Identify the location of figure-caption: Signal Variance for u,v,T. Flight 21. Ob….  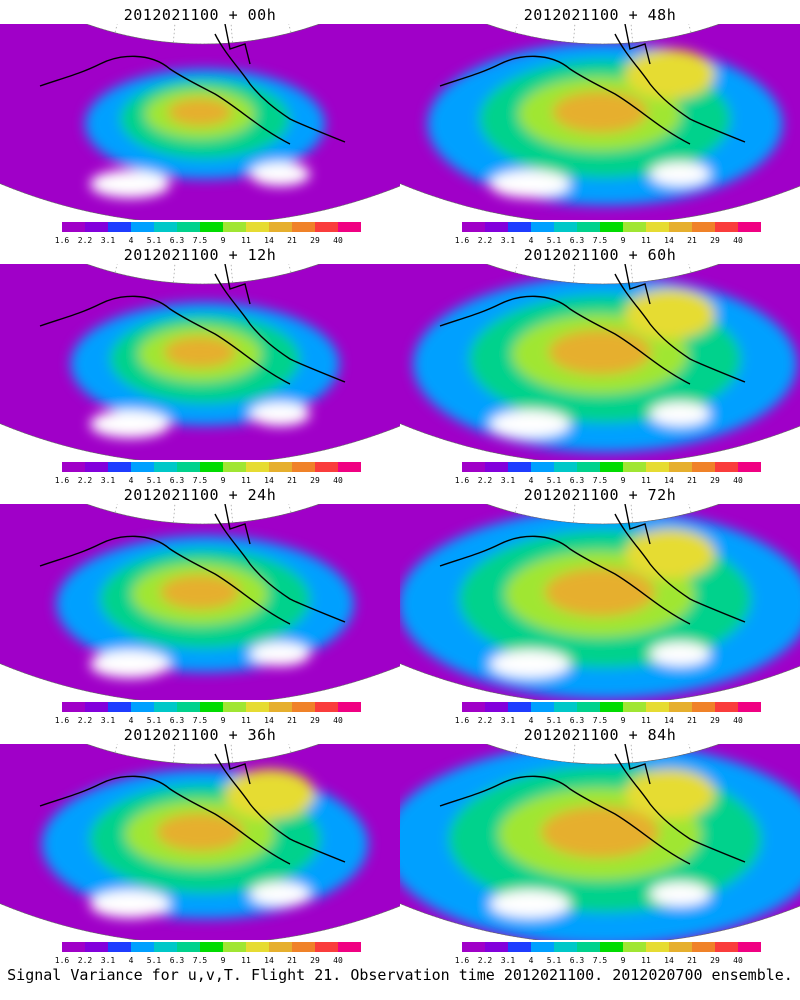
(400, 975).